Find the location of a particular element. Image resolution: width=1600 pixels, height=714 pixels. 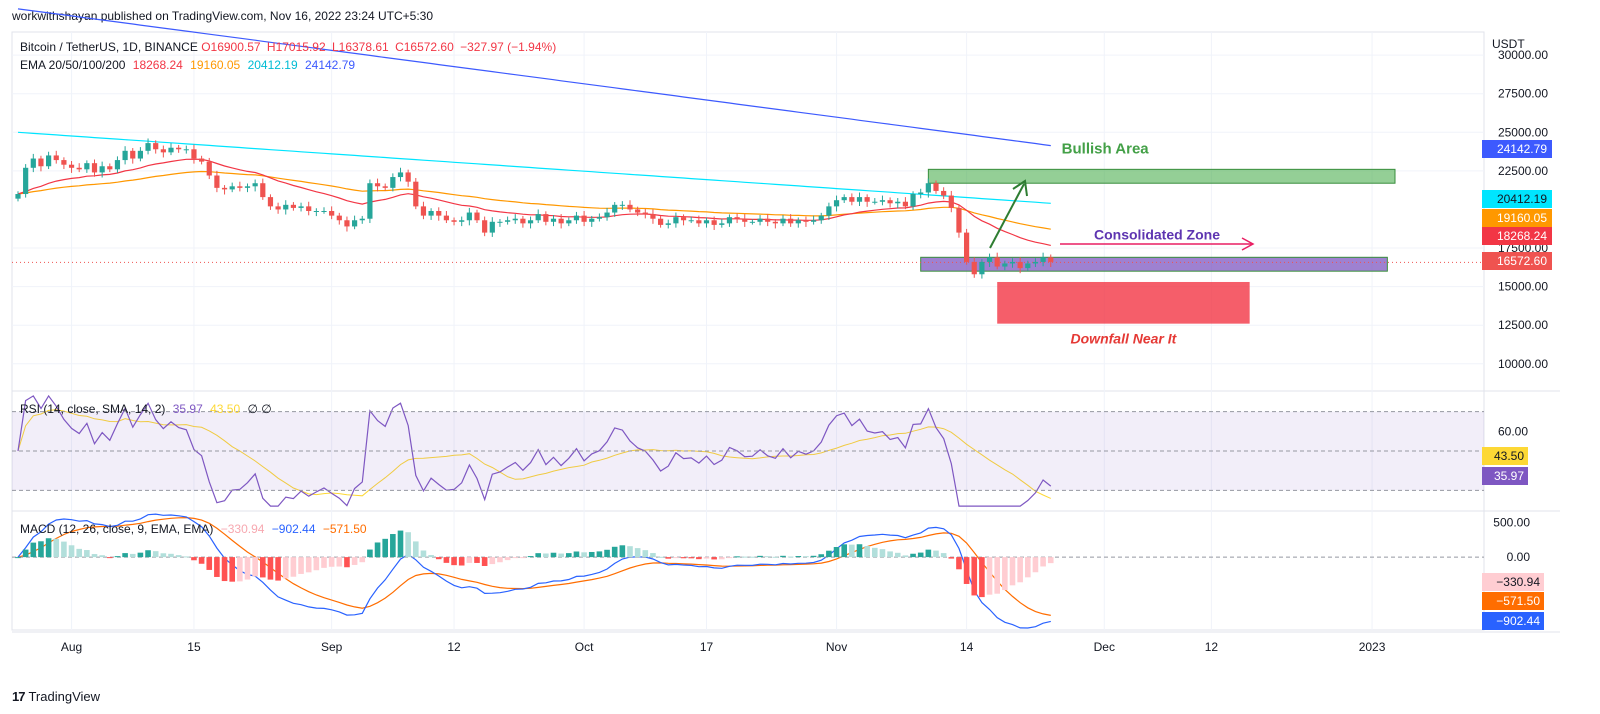

rsi-ma-value: 43.50 is located at coordinates (225, 409).